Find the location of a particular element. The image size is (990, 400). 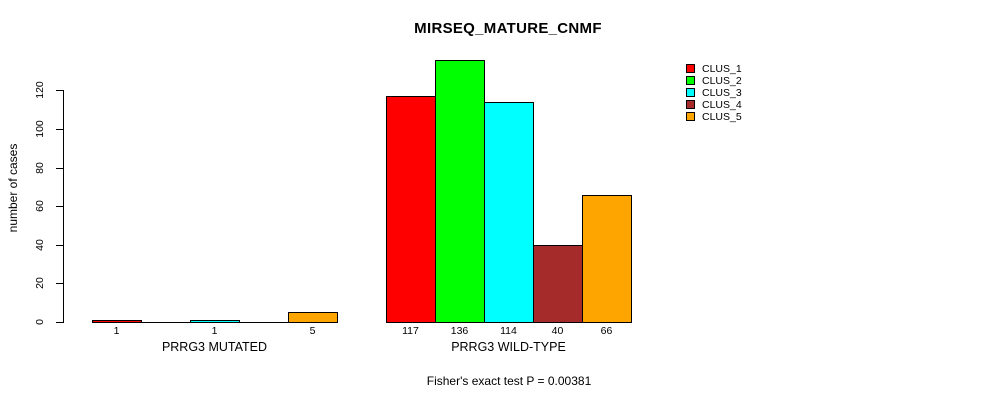

bar-value-label: 117 is located at coordinates (410, 331).